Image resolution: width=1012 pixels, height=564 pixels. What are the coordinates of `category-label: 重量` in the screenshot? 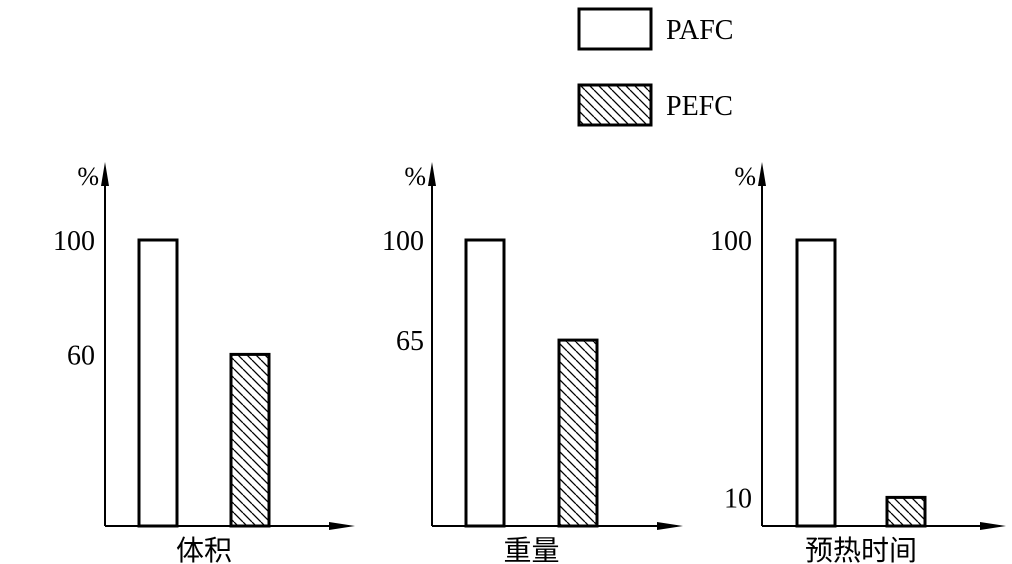 It's located at (531, 549).